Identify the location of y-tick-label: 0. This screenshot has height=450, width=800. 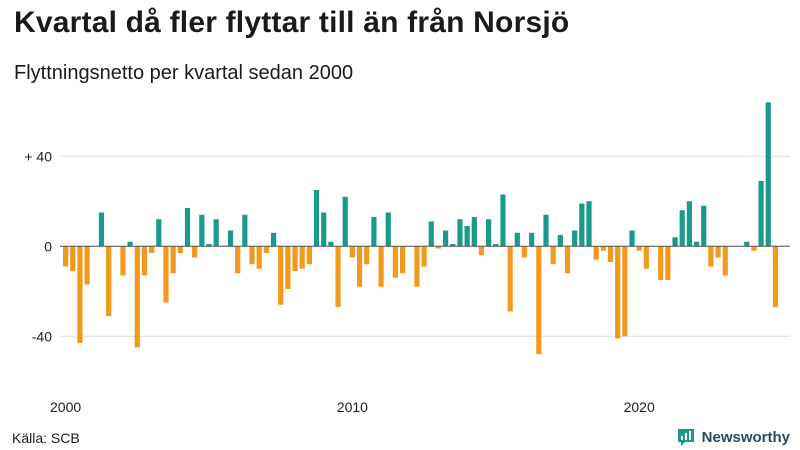
(48, 246).